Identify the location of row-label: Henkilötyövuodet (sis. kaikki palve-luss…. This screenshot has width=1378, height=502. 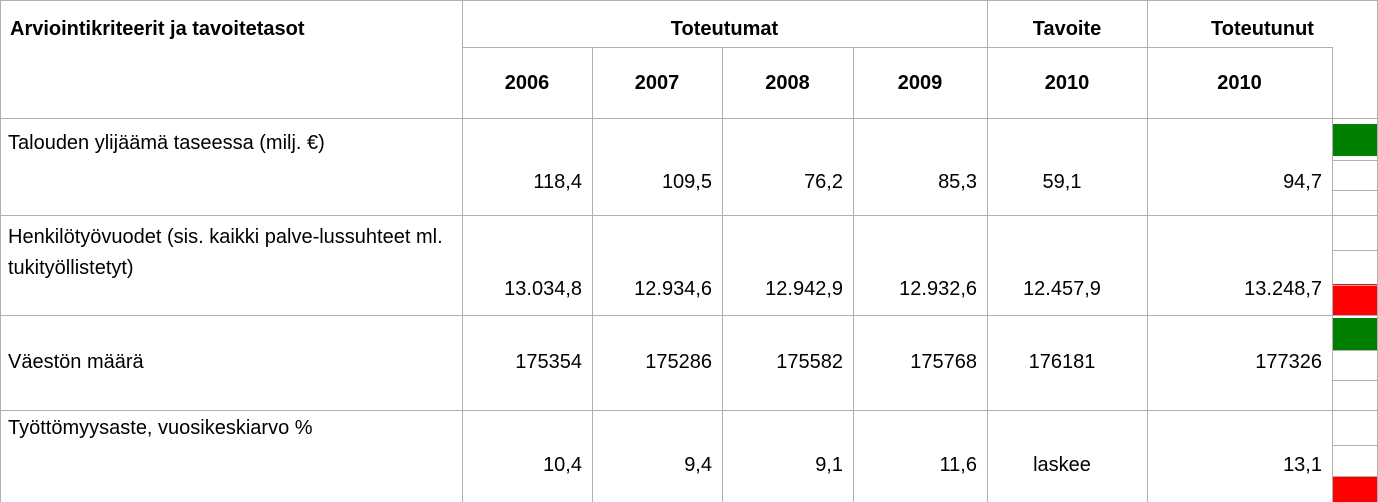
(225, 252).